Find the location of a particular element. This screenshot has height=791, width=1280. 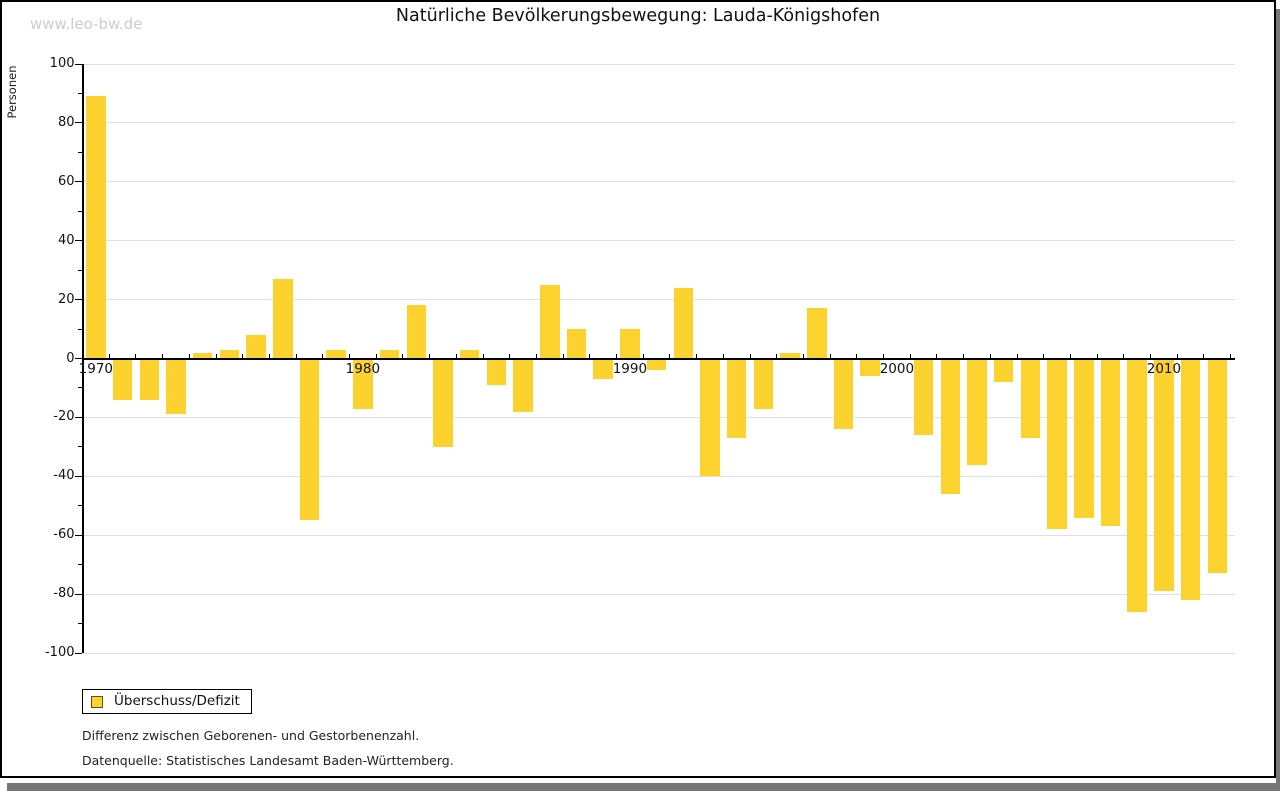

y-tick-label: 100 is located at coordinates (62, 63).